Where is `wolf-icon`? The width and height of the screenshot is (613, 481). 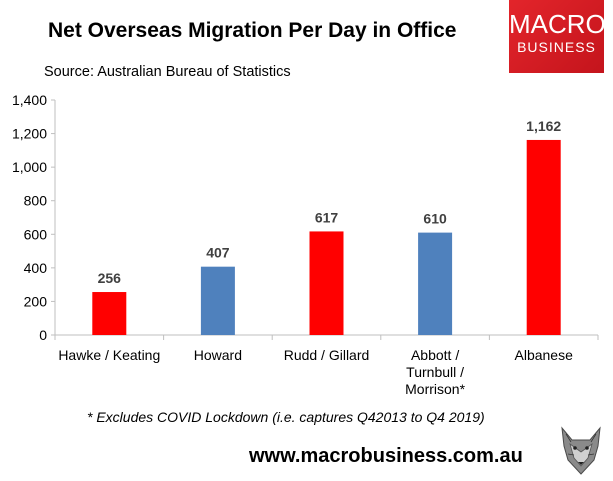
wolf-icon is located at coordinates (581, 450).